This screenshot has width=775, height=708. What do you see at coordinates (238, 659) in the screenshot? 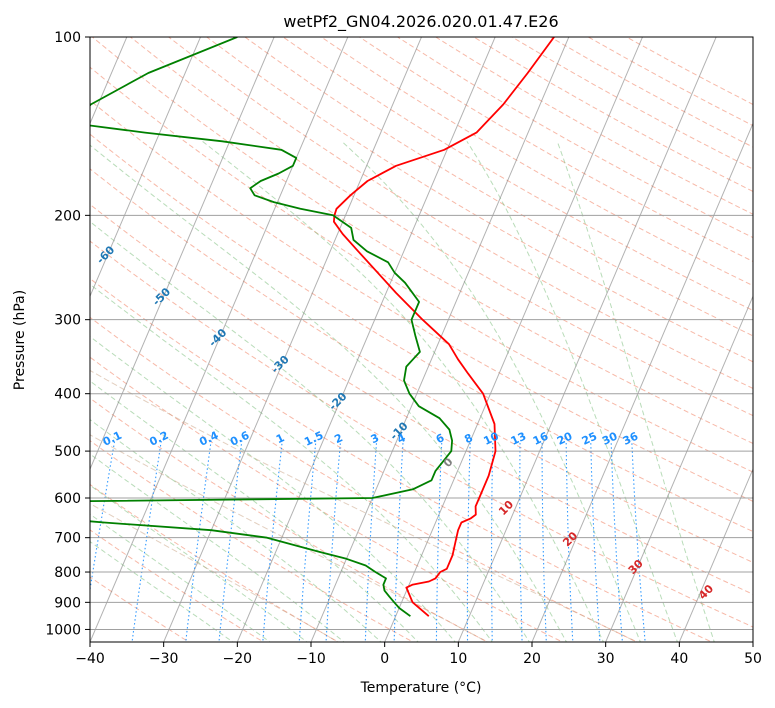
I see `x-tick-label: −20` at bounding box center [238, 659].